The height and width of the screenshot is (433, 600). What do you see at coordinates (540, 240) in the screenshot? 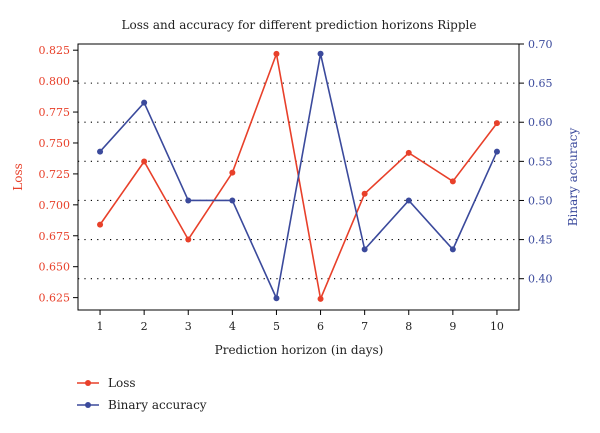
I see `y-right-tick-label: 0.45` at bounding box center [540, 240].